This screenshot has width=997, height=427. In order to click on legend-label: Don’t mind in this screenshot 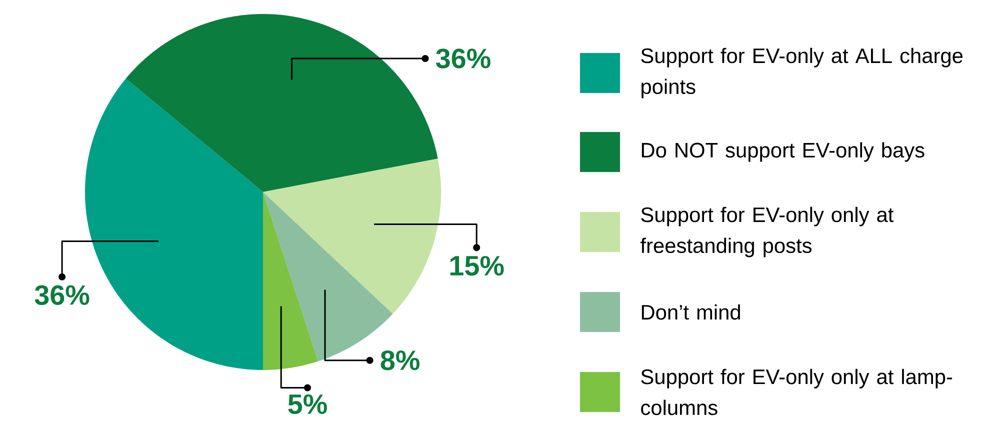, I will do `click(691, 312)`.